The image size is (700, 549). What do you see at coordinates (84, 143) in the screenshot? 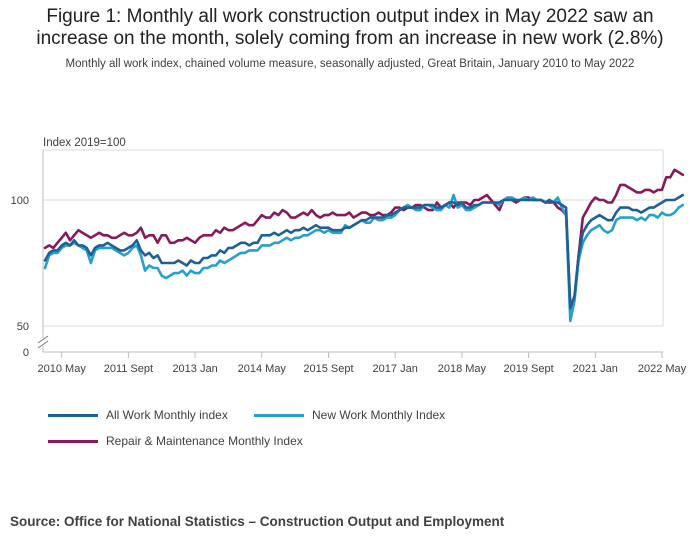
I see `y-axis-label: Index 2019=100` at bounding box center [84, 143].